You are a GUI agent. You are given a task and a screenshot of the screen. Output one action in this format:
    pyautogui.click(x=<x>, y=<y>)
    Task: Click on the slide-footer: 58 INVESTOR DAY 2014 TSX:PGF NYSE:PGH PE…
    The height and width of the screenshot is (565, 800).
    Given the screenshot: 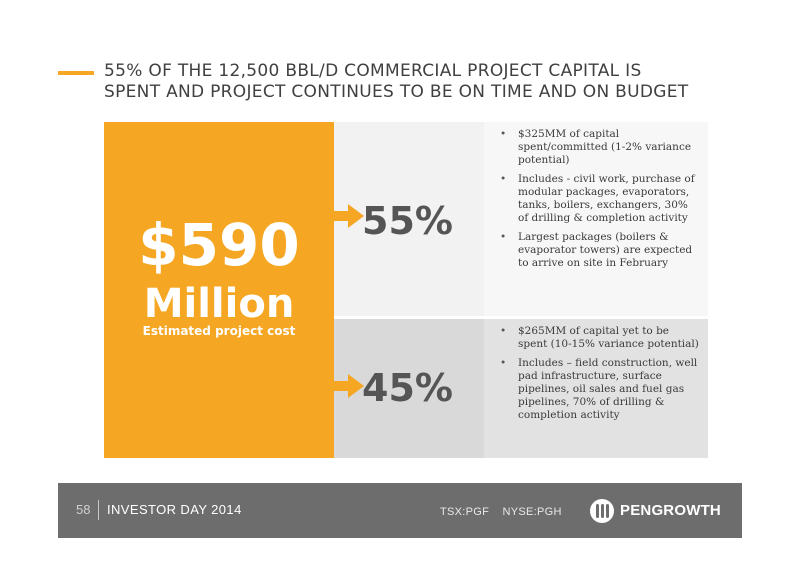 What is the action you would take?
    pyautogui.click(x=400, y=510)
    